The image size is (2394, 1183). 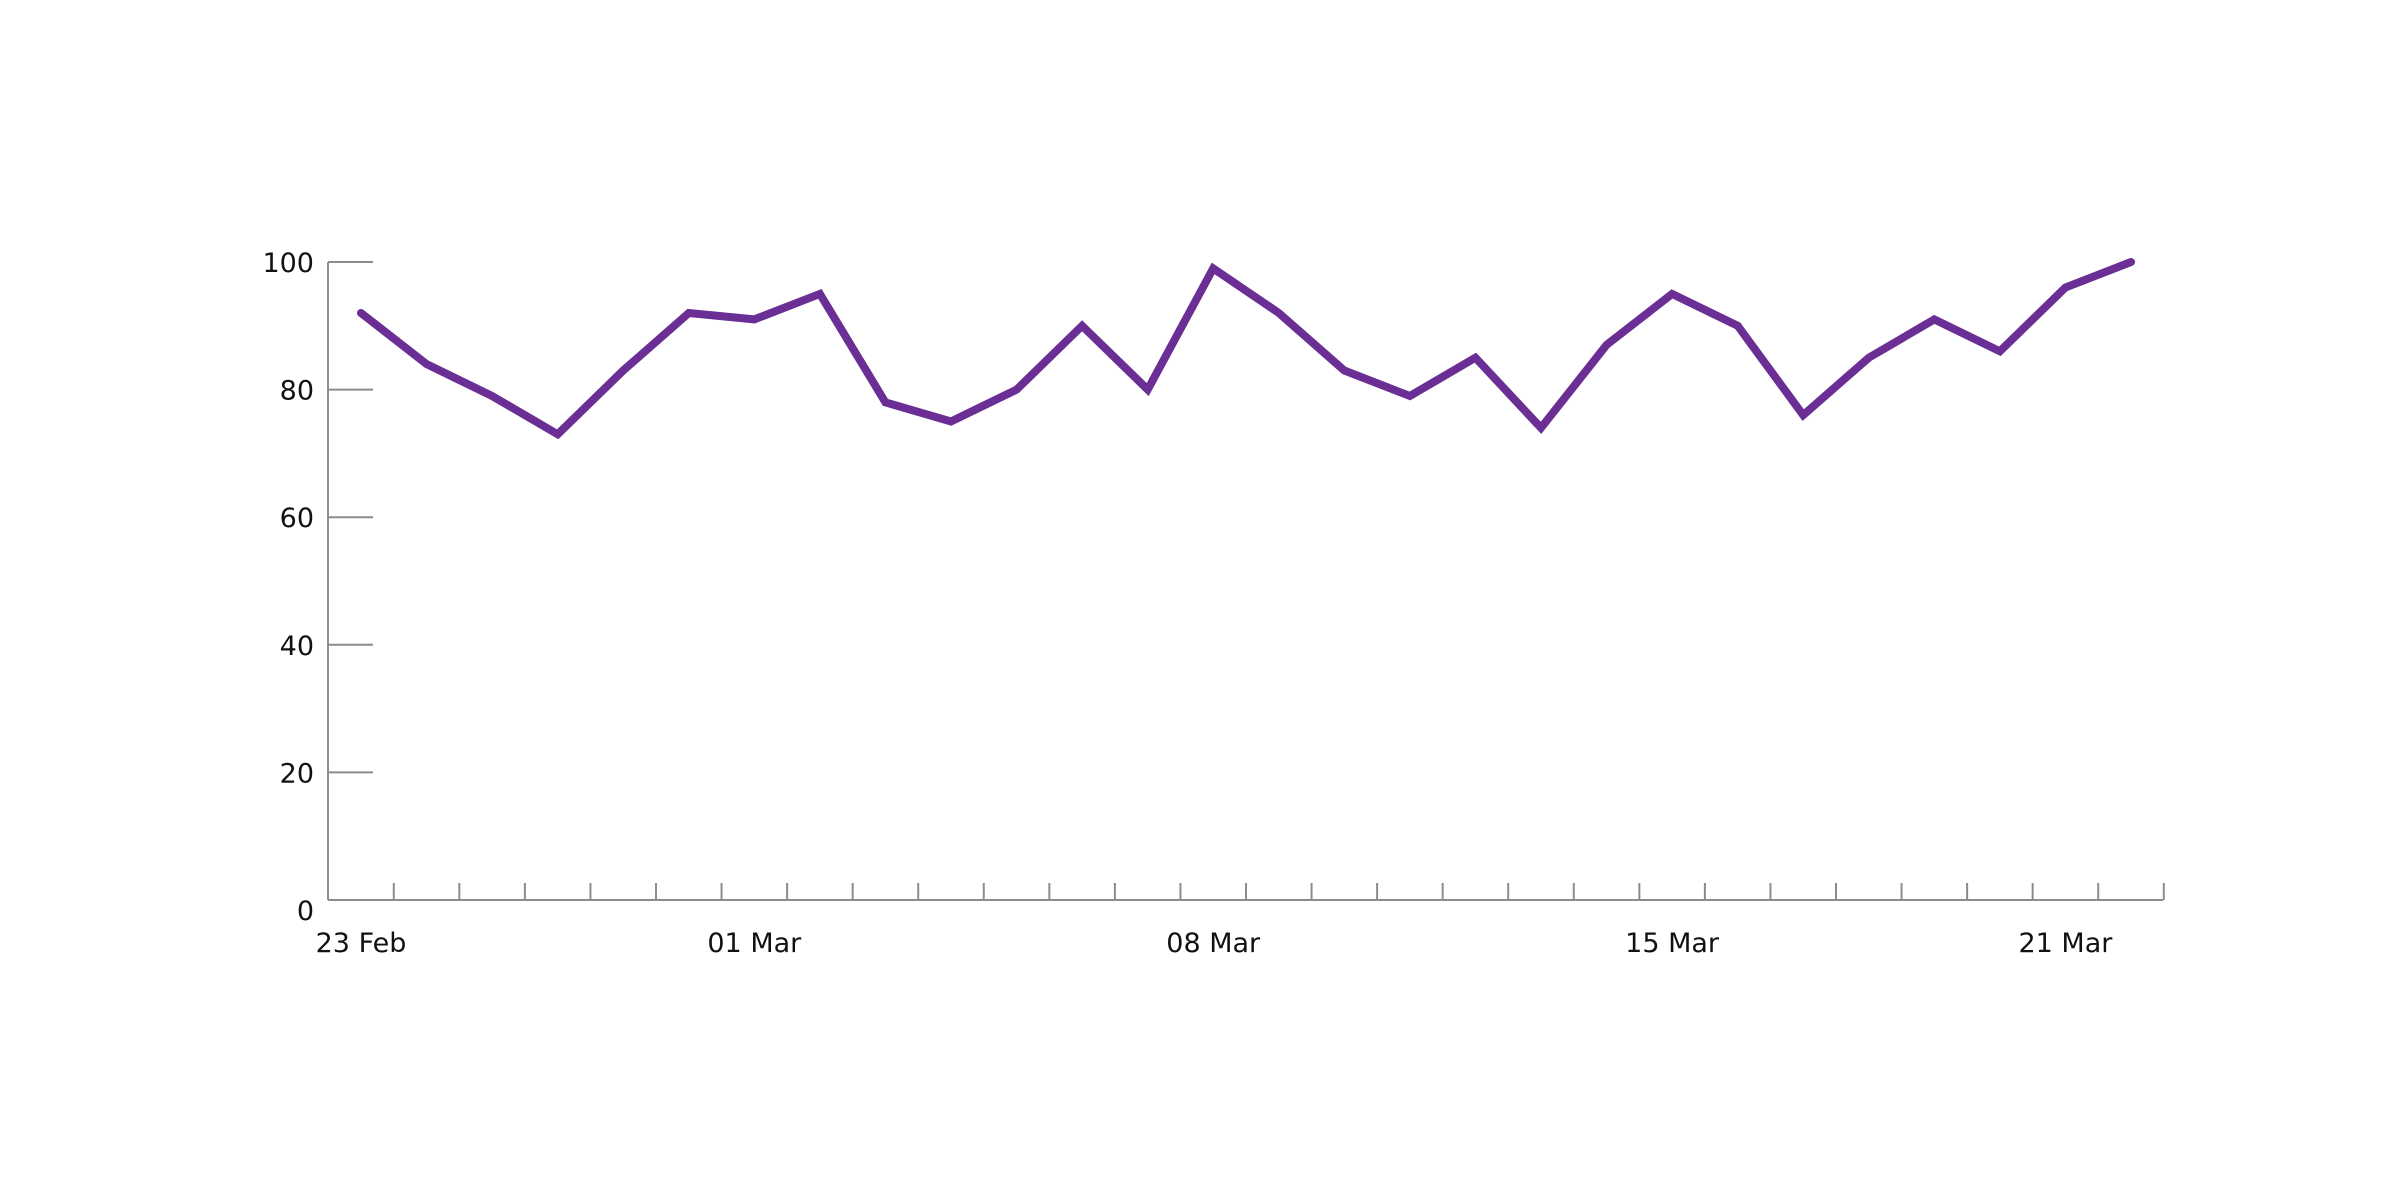 I want to click on y-tick-label: 60, so click(x=297, y=518).